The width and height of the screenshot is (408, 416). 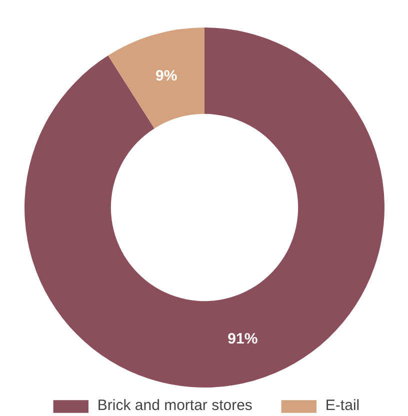 What do you see at coordinates (174, 405) in the screenshot?
I see `legend-label: Brick and mortar stores` at bounding box center [174, 405].